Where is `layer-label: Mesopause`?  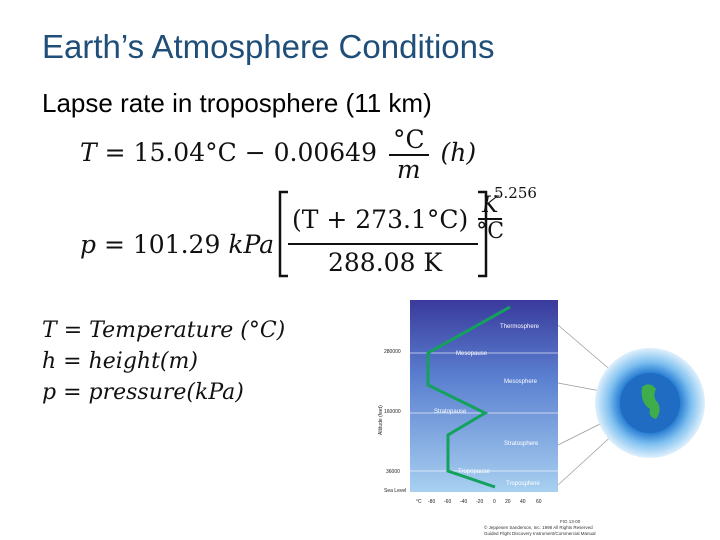 layer-label: Mesopause is located at coordinates (472, 354).